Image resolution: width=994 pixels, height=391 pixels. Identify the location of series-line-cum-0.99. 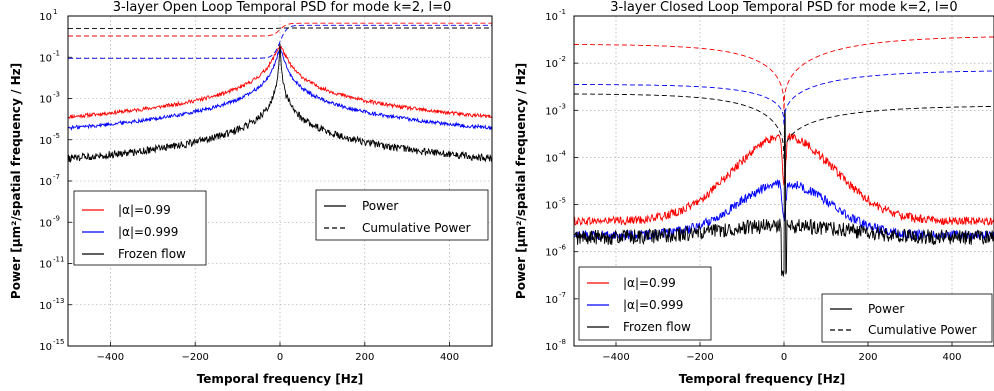
(280, 29).